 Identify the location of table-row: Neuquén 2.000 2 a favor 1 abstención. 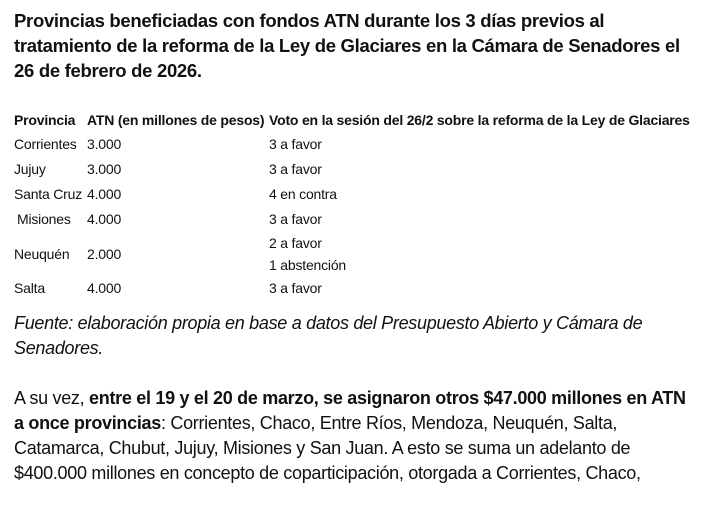
(353, 254).